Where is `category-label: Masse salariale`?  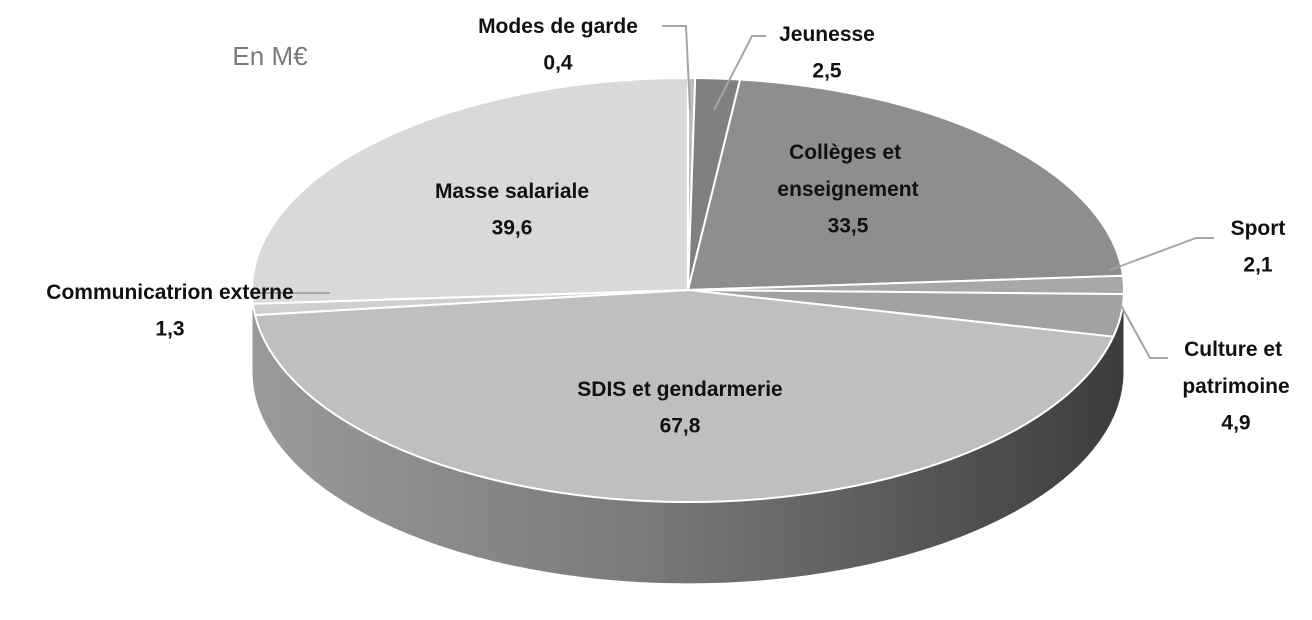 category-label: Masse salariale is located at coordinates (512, 191).